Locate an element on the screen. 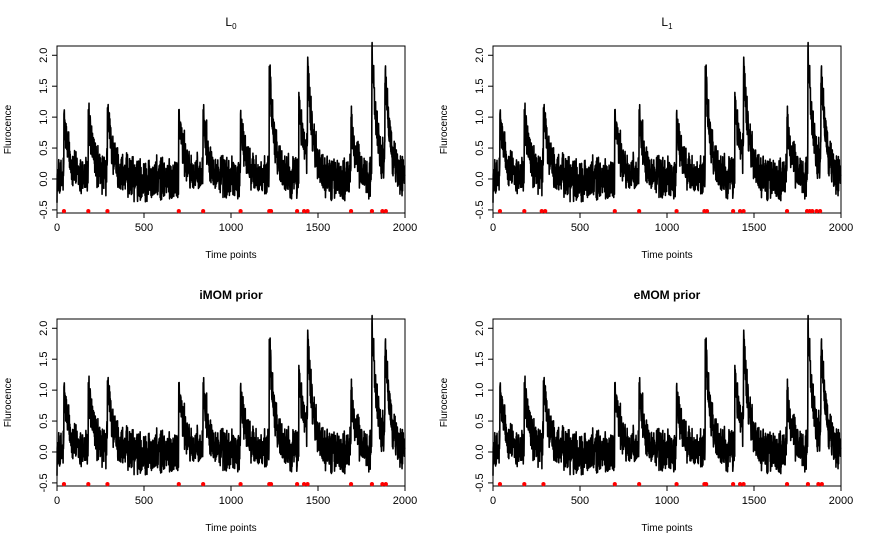 The width and height of the screenshot is (872, 545). chart-title: L0 is located at coordinates (231, 23).